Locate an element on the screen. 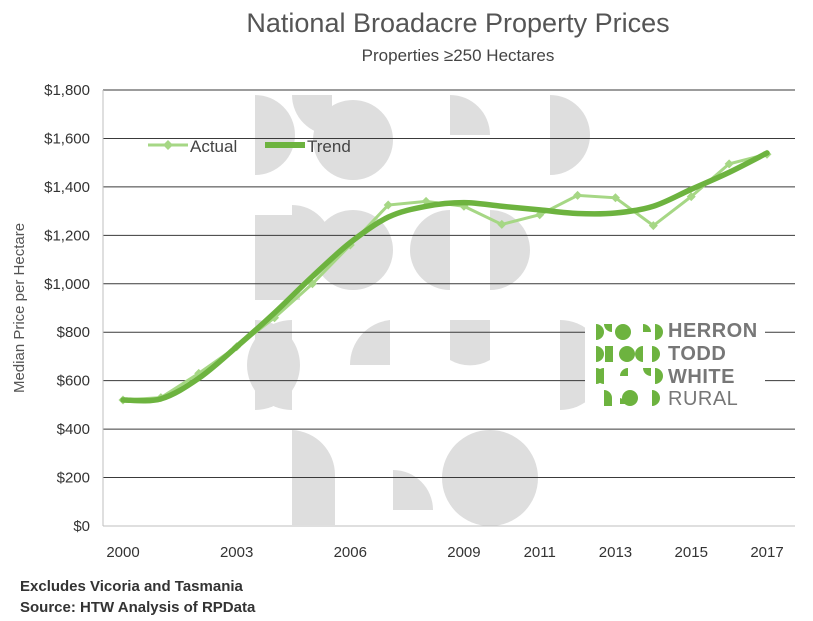 The image size is (813, 621). logo-line-1: HERRON is located at coordinates (713, 331).